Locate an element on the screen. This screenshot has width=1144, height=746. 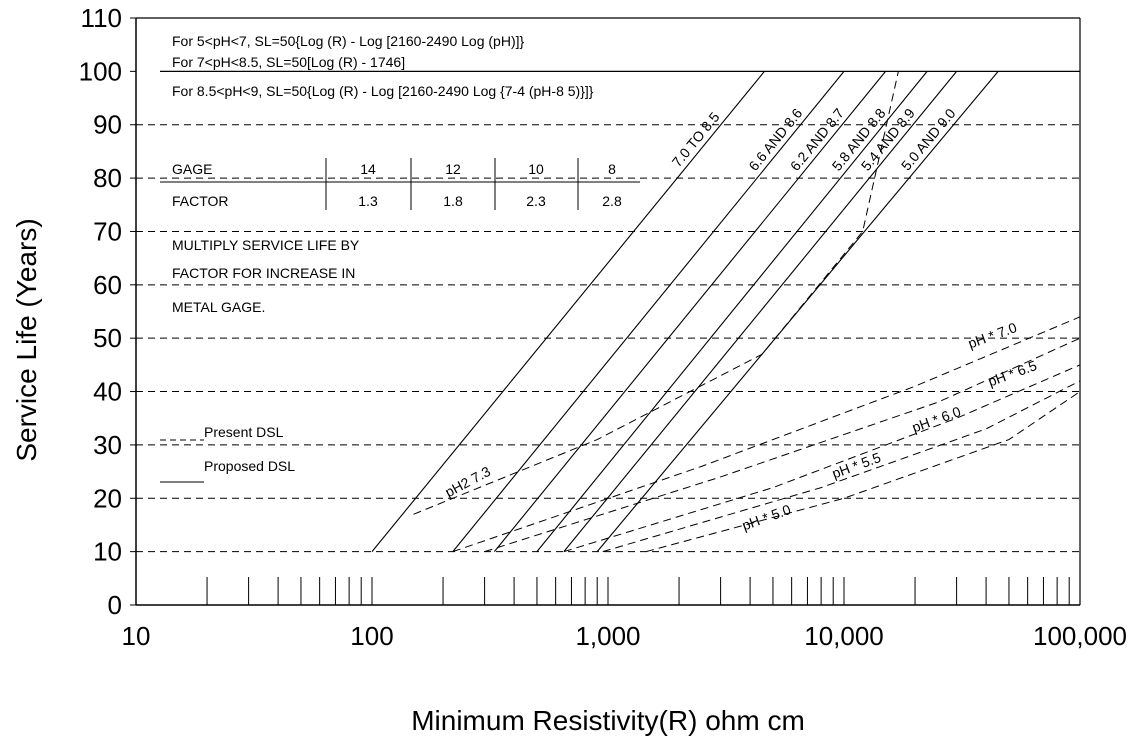
gage-value: 12 is located at coordinates (453, 169).